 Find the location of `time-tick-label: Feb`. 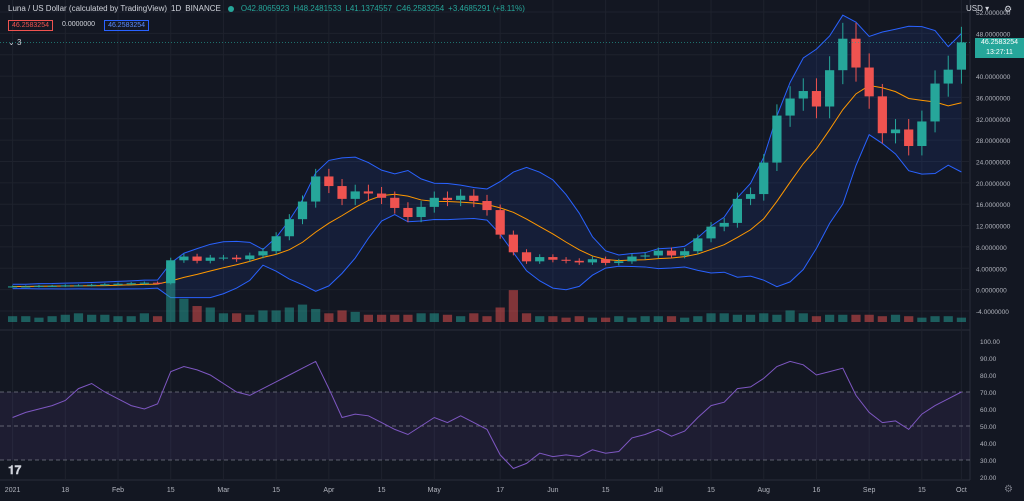

time-tick-label: Feb is located at coordinates (118, 490).